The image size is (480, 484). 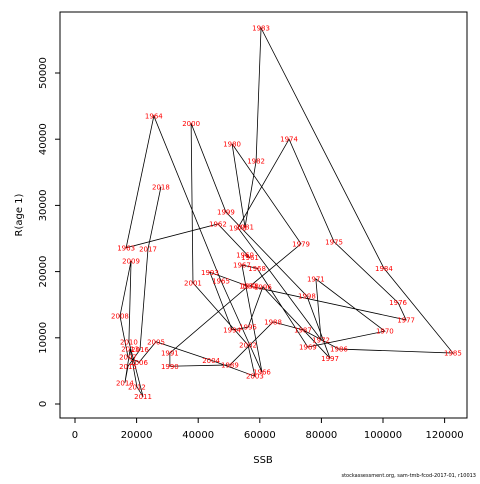 What do you see at coordinates (137, 387) in the screenshot?
I see `year-label: 2012` at bounding box center [137, 387].